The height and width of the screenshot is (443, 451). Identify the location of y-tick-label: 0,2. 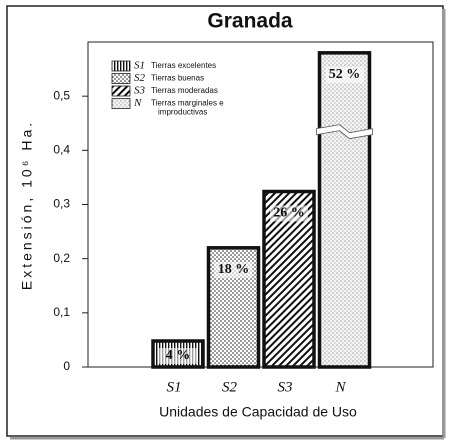
(61, 258).